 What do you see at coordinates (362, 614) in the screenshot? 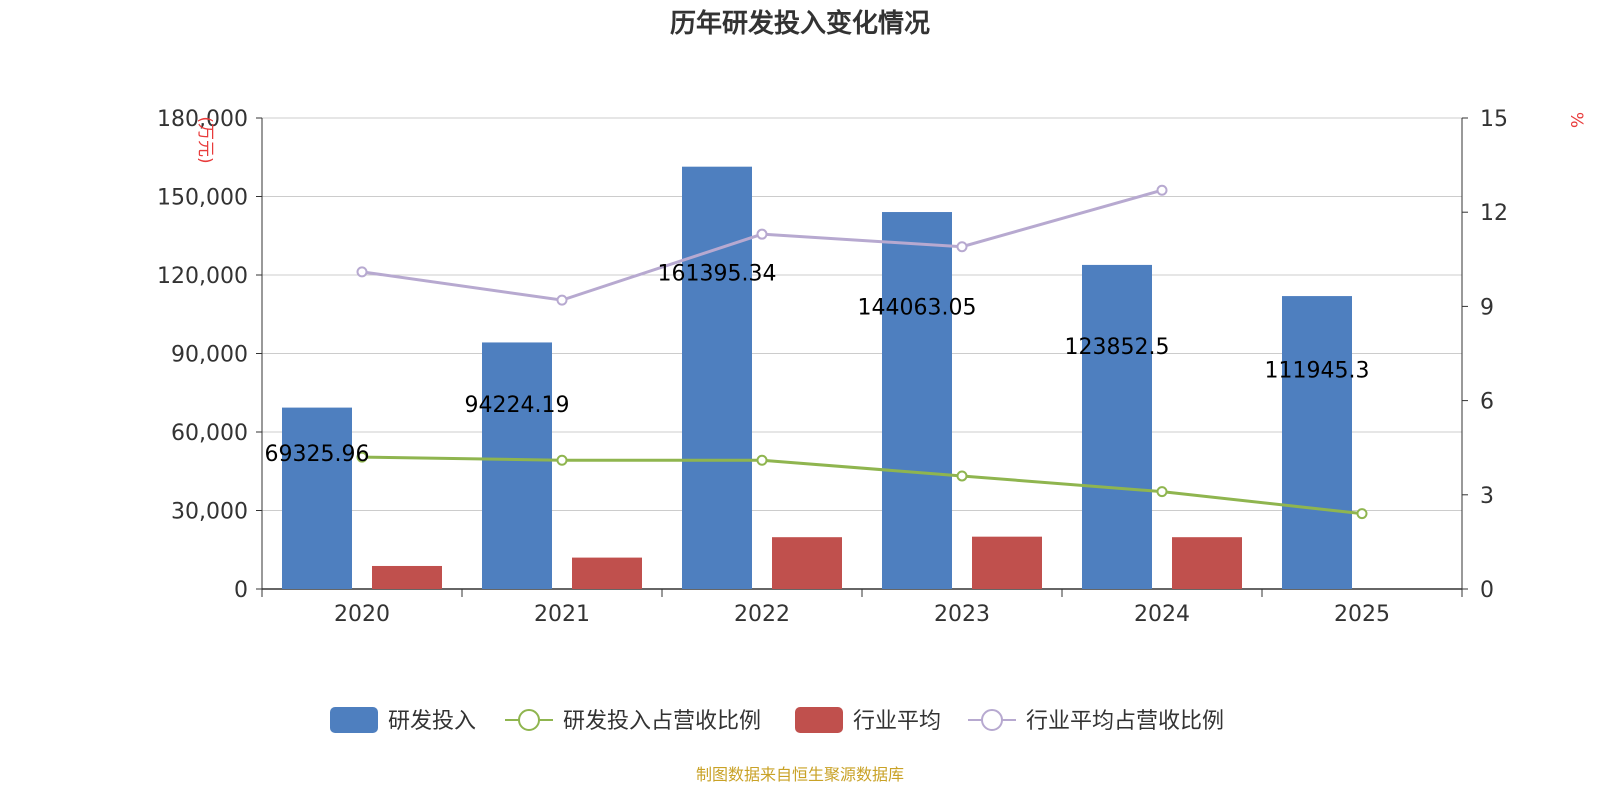
I see `x-tick-label: 2020` at bounding box center [362, 614].